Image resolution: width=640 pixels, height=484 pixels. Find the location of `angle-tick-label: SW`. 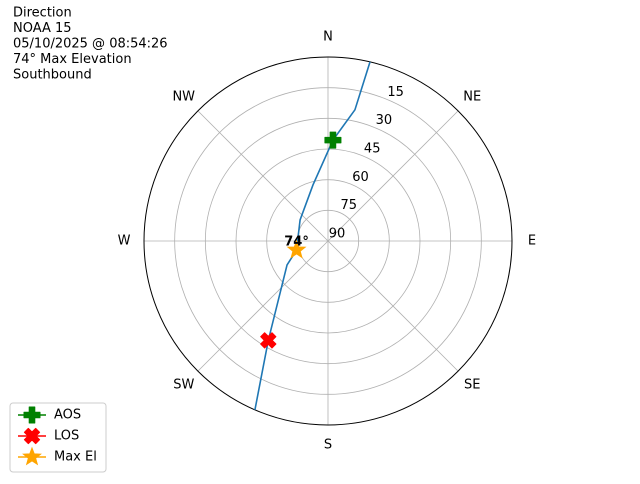

angle-tick-label: SW is located at coordinates (183, 385).